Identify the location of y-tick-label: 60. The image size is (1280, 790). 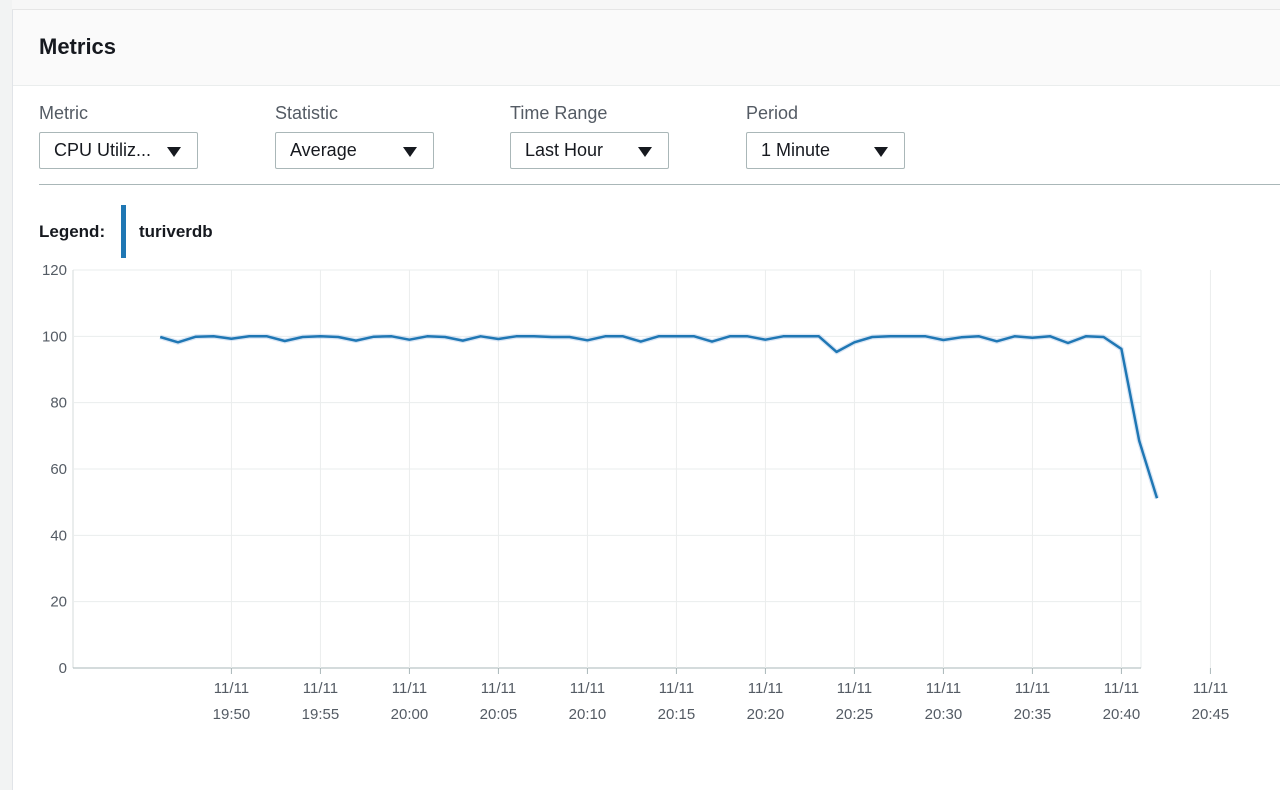
(58, 469).